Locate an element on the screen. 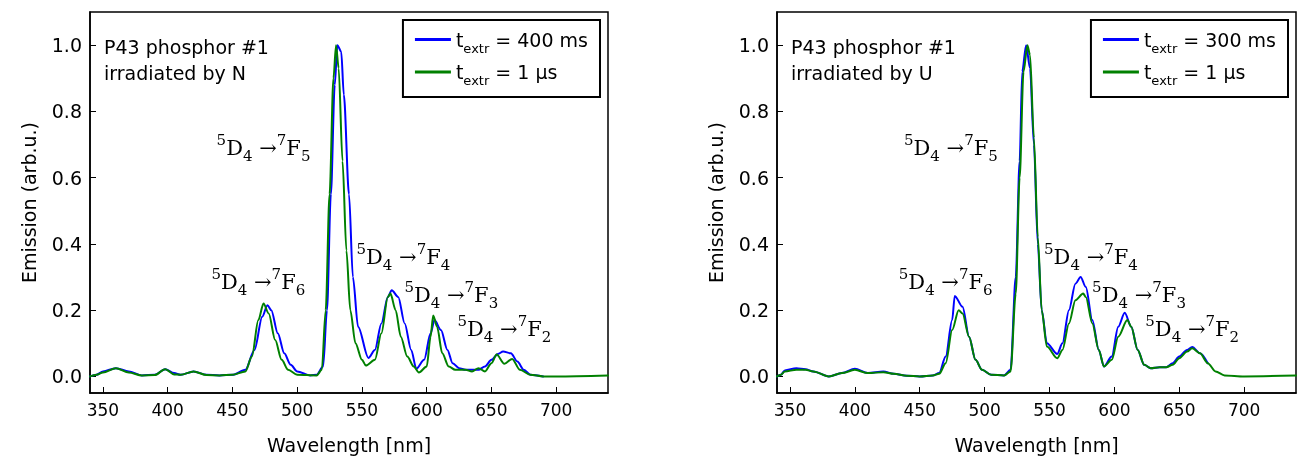  annotation: P43 phosphor #1 irradiated by N is located at coordinates (186, 60).